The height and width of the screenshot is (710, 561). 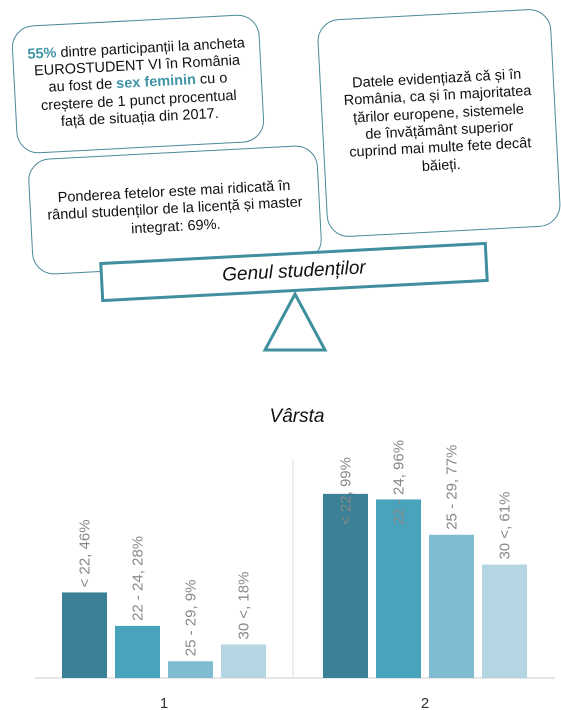 What do you see at coordinates (85, 553) in the screenshot?
I see `data-label: < 22, 46%` at bounding box center [85, 553].